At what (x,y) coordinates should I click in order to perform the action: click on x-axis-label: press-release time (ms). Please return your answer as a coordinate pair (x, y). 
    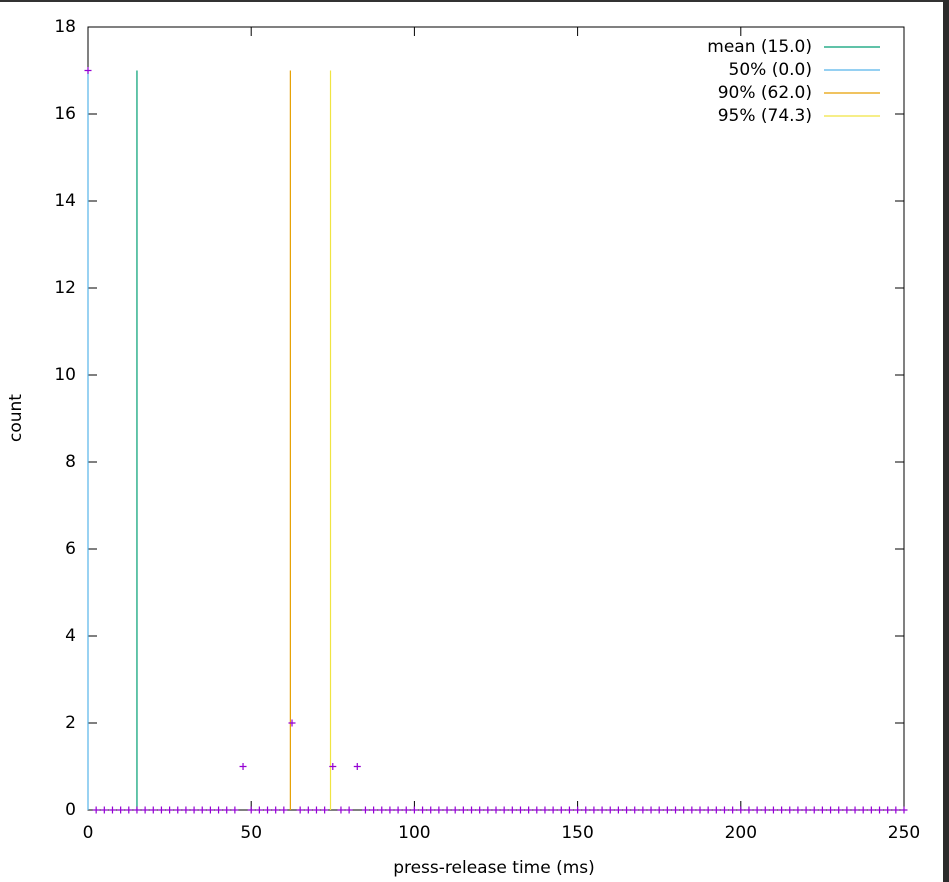
    Looking at the image, I should click on (494, 868).